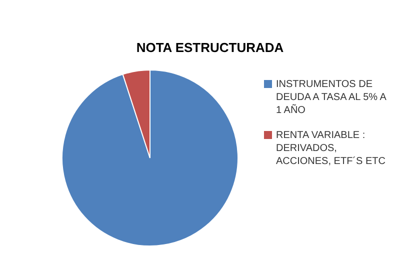  What do you see at coordinates (210, 47) in the screenshot?
I see `chart-title: NOTA ESTRUCTURADA` at bounding box center [210, 47].